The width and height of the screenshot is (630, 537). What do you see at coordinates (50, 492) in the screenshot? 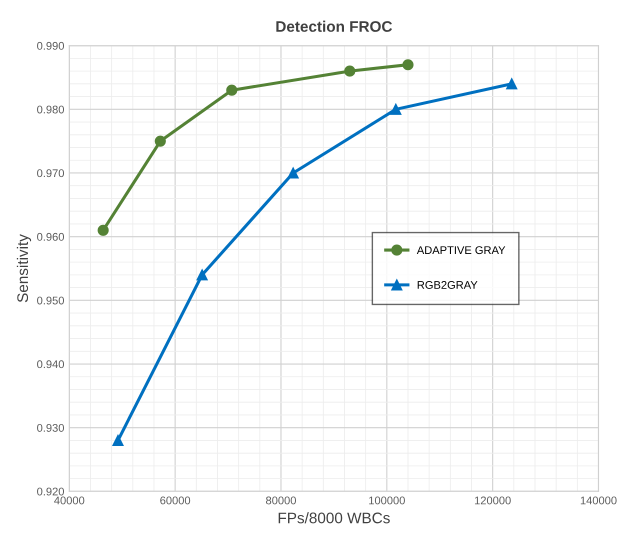
I see `y-tick-label: 0.920` at bounding box center [50, 492].